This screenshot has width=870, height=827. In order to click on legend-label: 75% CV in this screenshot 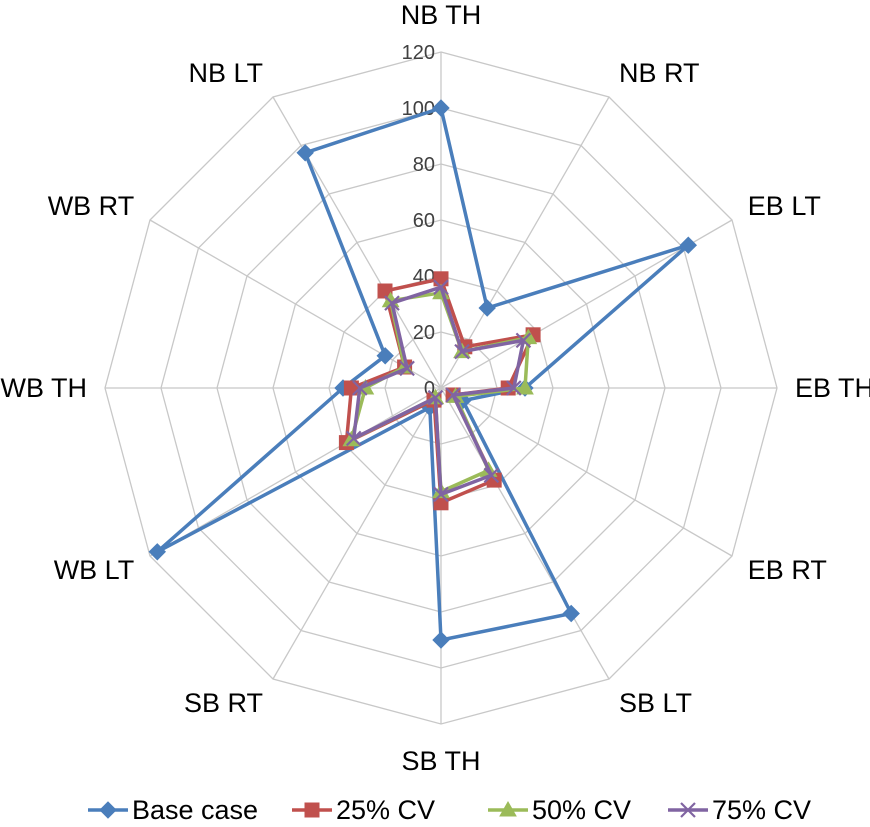, I will do `click(761, 810)`.